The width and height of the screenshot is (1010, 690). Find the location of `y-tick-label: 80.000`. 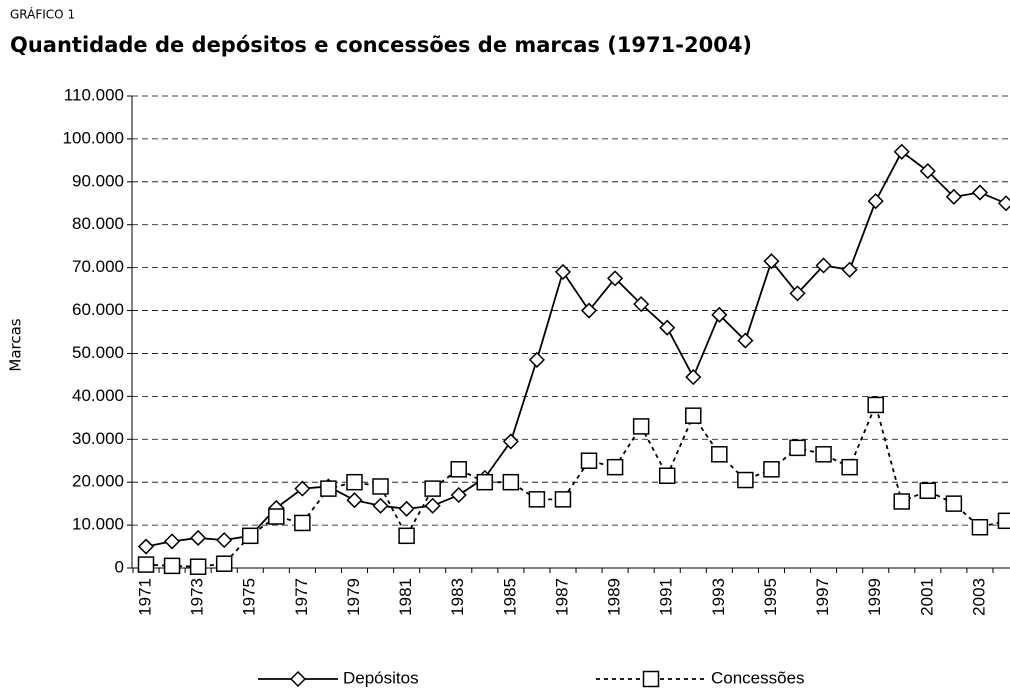

y-tick-label: 80.000 is located at coordinates (98, 223).